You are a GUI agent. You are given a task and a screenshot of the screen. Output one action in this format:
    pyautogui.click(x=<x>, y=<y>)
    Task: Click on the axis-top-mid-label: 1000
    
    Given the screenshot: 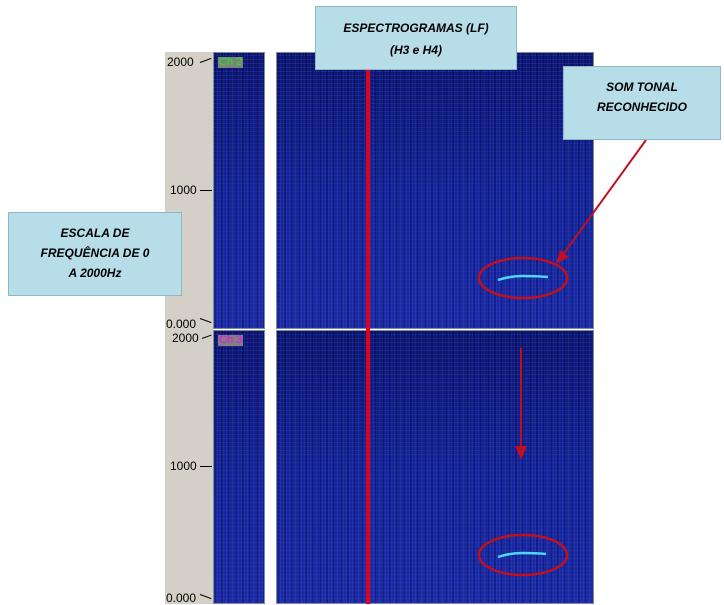 What is the action you would take?
    pyautogui.click(x=183, y=190)
    